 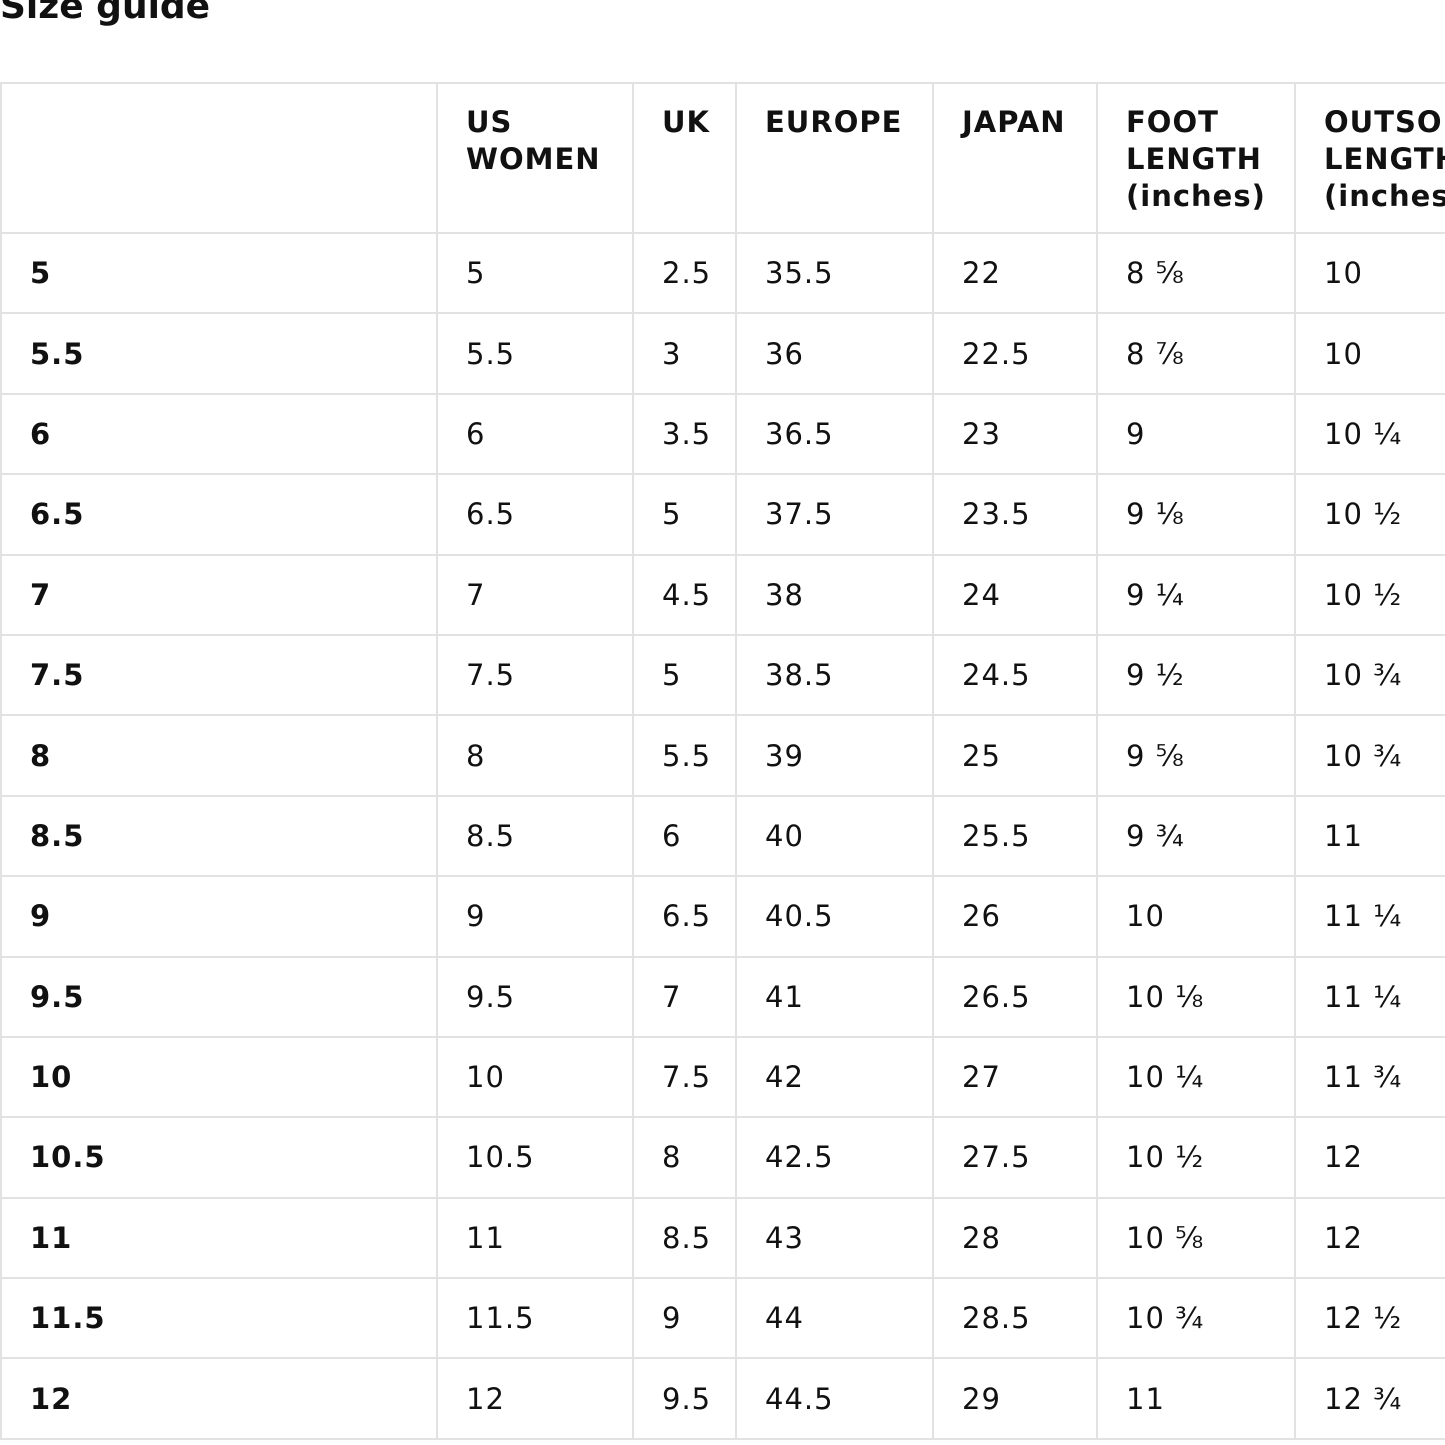 What do you see at coordinates (219, 514) in the screenshot?
I see `row-header: 6.5` at bounding box center [219, 514].